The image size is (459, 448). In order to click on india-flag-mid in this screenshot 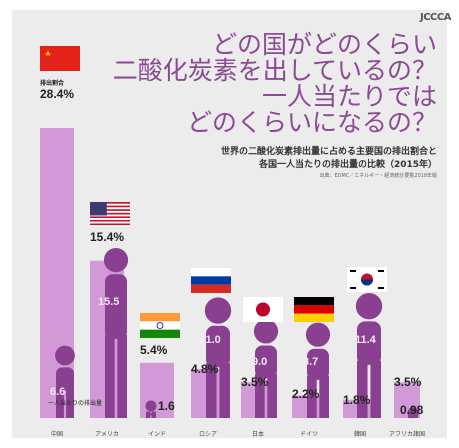, I will do `click(160, 325)`.